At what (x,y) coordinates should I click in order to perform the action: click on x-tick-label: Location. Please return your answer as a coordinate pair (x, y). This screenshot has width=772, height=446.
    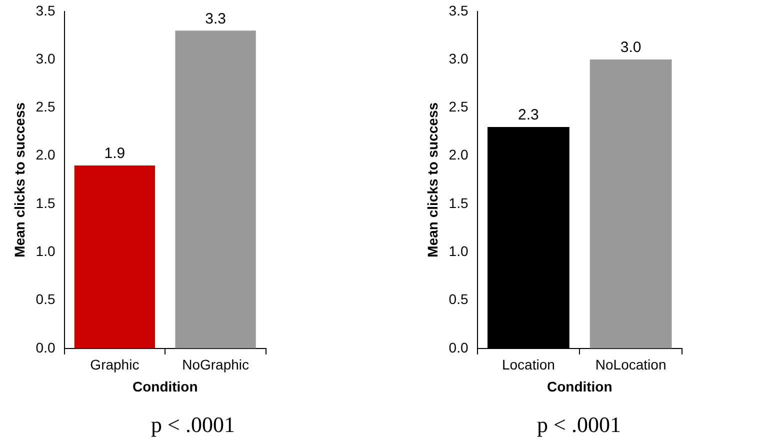
    Looking at the image, I should click on (528, 364).